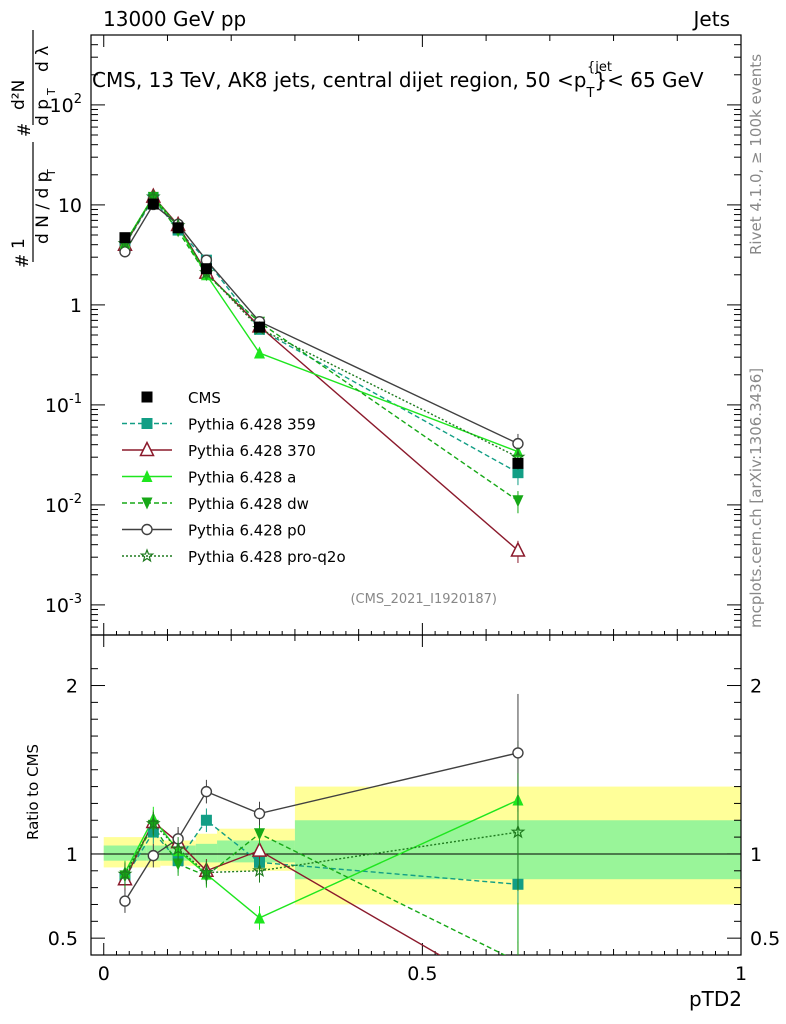 The height and width of the screenshot is (1024, 786). I want to click on analysis-watermark: (CMS_2021_I1920187), so click(423, 599).